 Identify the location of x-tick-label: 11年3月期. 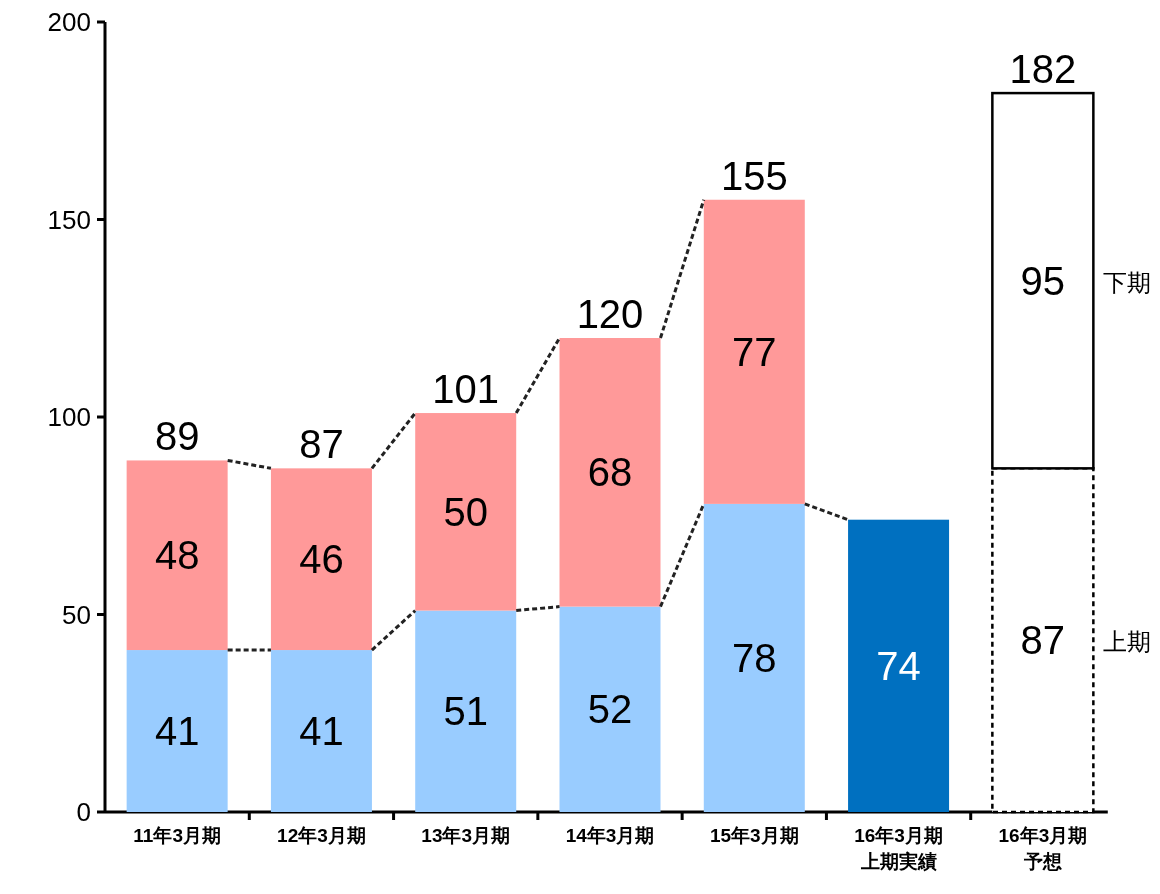
(177, 835).